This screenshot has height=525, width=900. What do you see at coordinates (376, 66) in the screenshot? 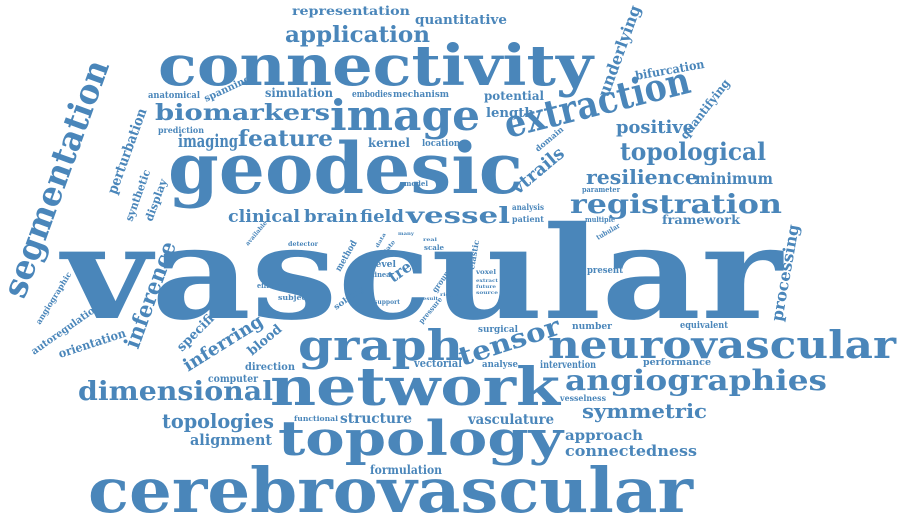
I see `word-connectivity: connectivity` at bounding box center [376, 66].